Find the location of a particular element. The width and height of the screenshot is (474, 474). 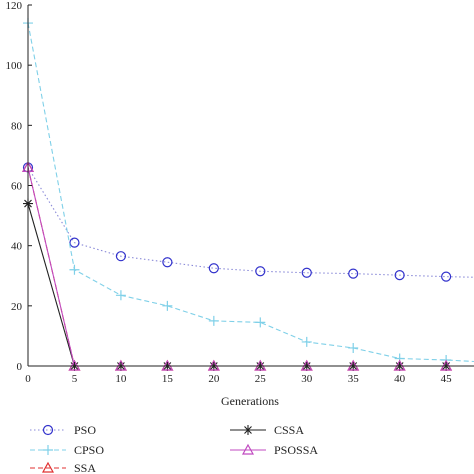

y-tick-label: 40 is located at coordinates (17, 247).